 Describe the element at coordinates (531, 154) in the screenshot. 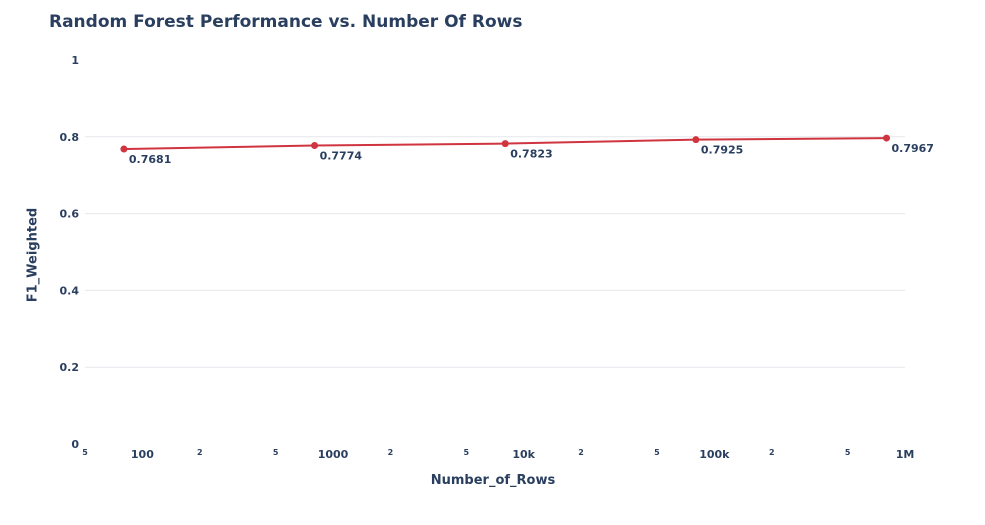

I see `data-label: 0.7823` at that location.